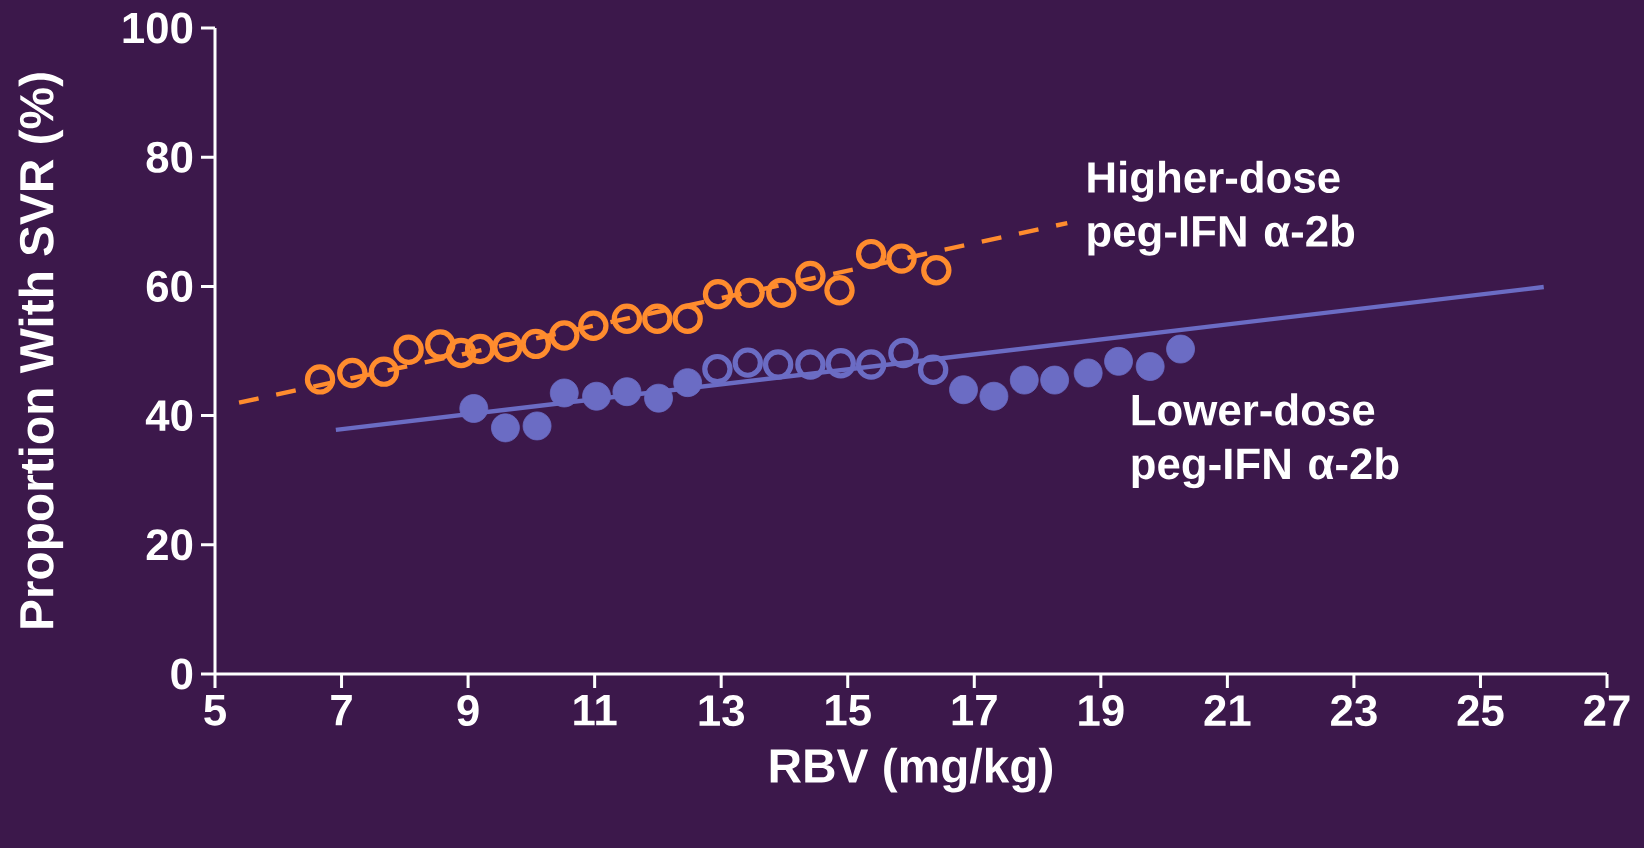  What do you see at coordinates (182, 674) in the screenshot?
I see `y-tick-label: 0` at bounding box center [182, 674].